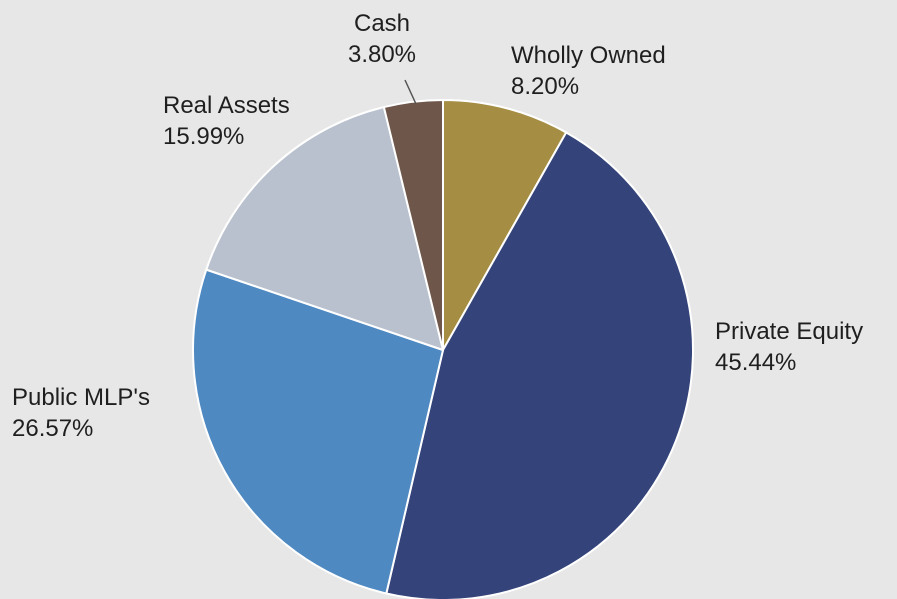  Describe the element at coordinates (505, 225) in the screenshot. I see `pie-slice-wholly-owned` at that location.